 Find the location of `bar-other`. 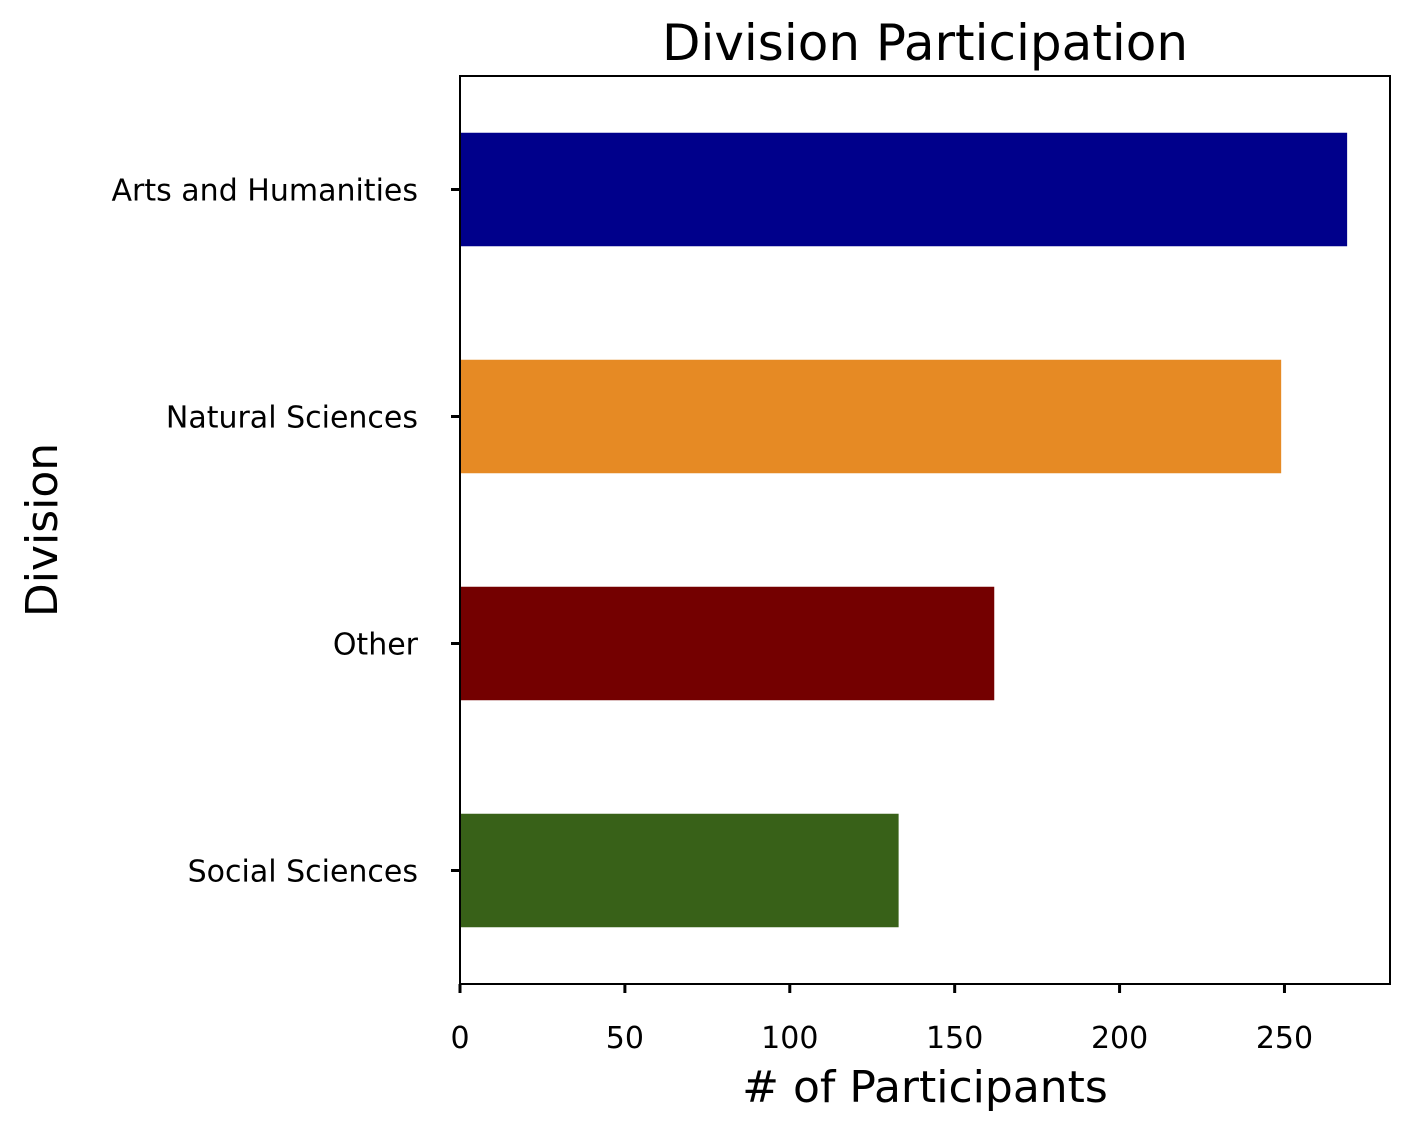

bar-other is located at coordinates (727, 643).